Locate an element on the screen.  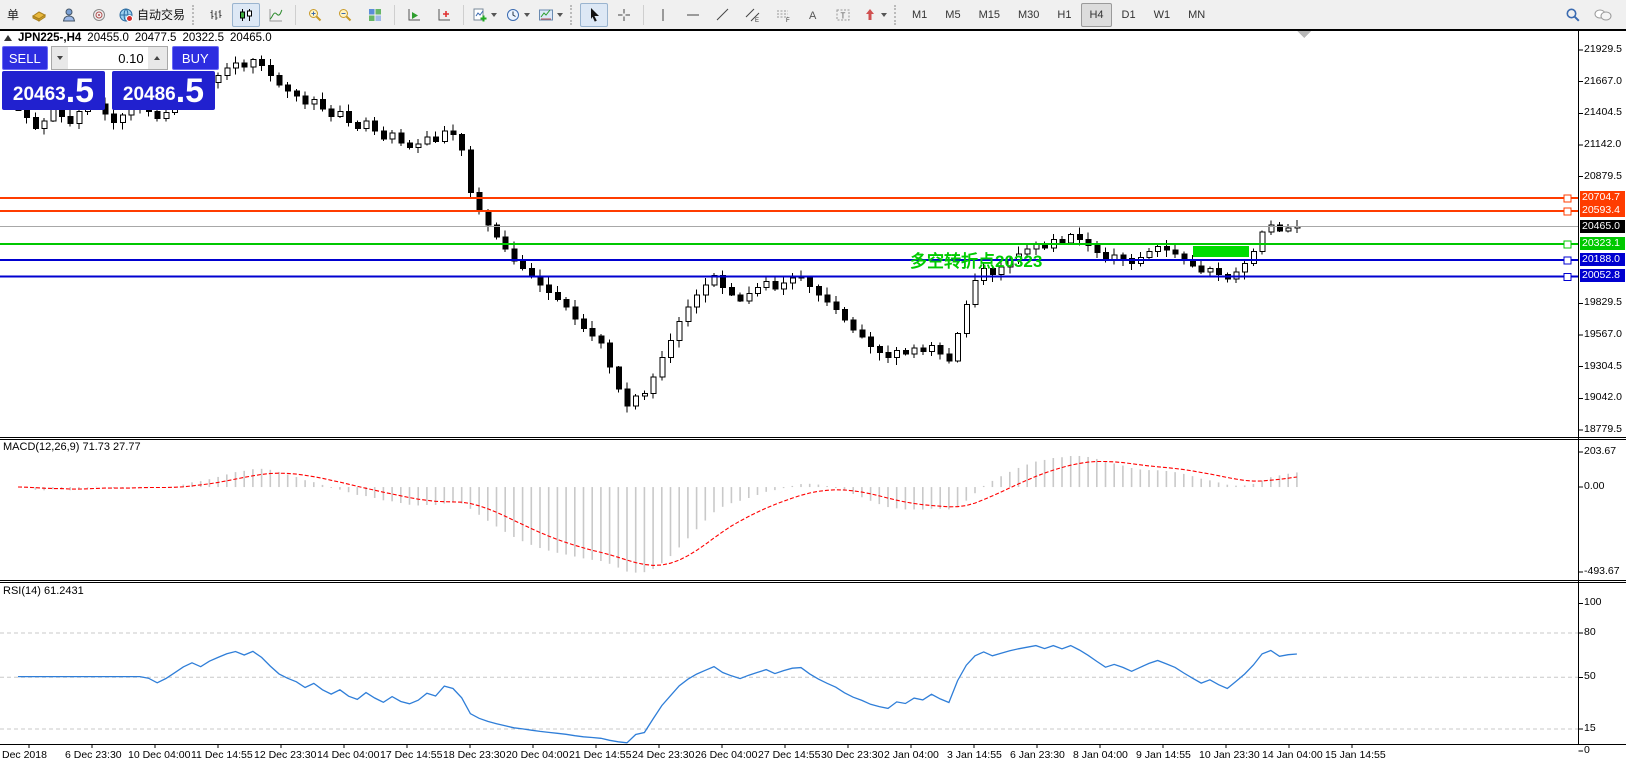
text-label-tool-button: T is located at coordinates (843, 15).